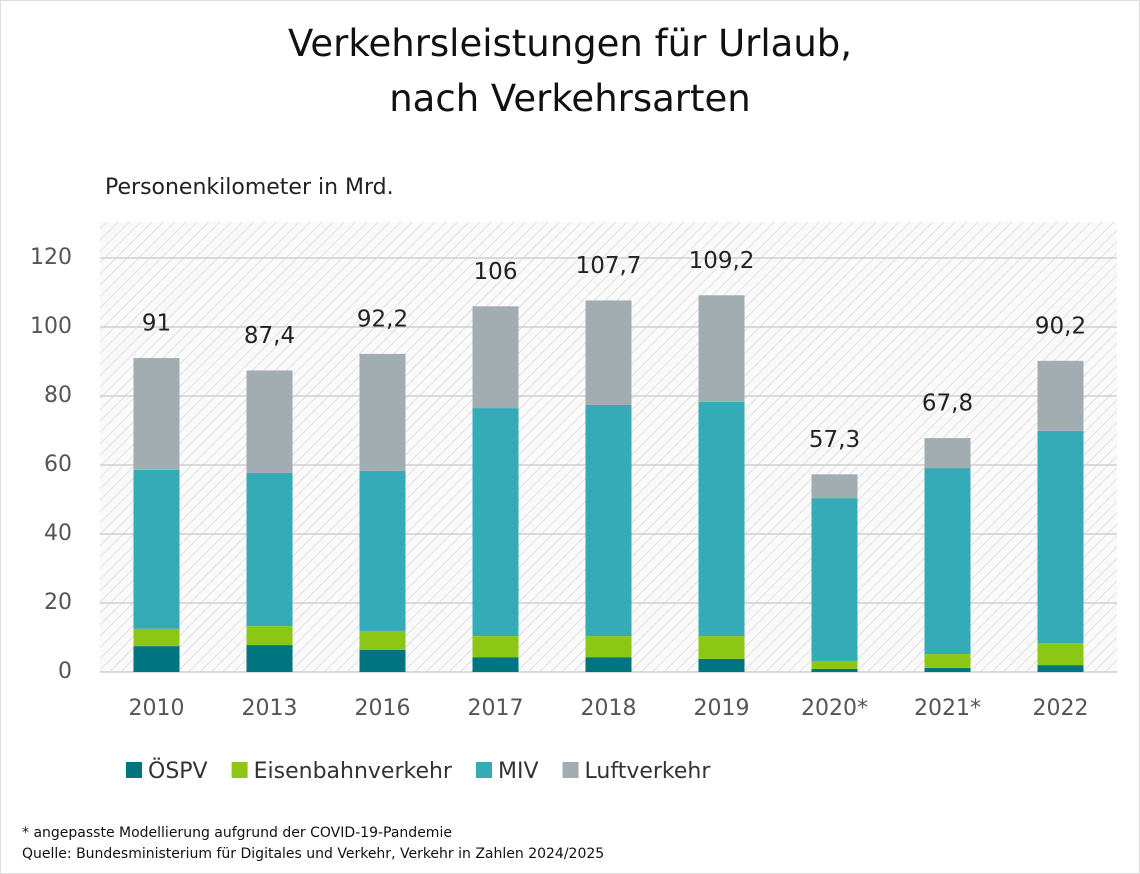  Describe the element at coordinates (249, 187) in the screenshot. I see `axis-label: Personenkilometer in Mrd.` at that location.